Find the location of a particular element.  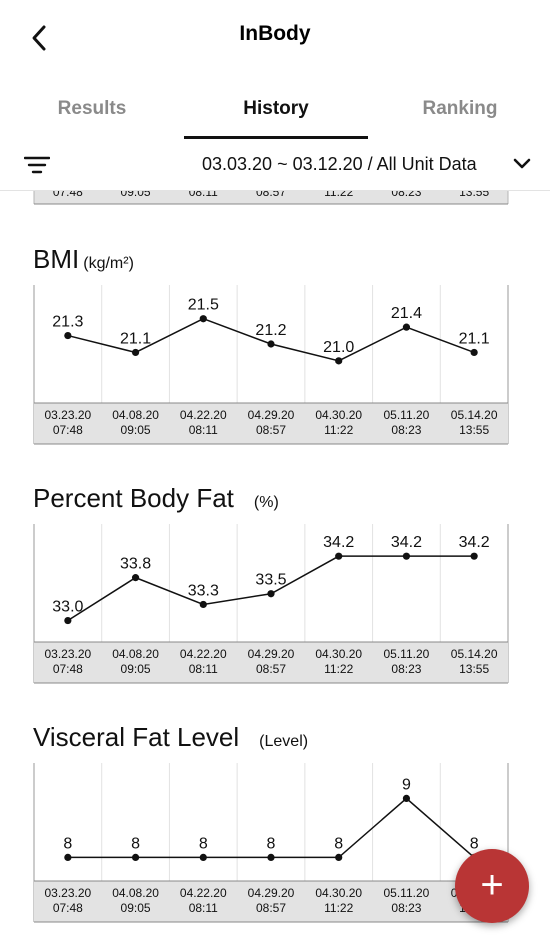

cutoff-time-label: 09:05 is located at coordinates (136, 195).